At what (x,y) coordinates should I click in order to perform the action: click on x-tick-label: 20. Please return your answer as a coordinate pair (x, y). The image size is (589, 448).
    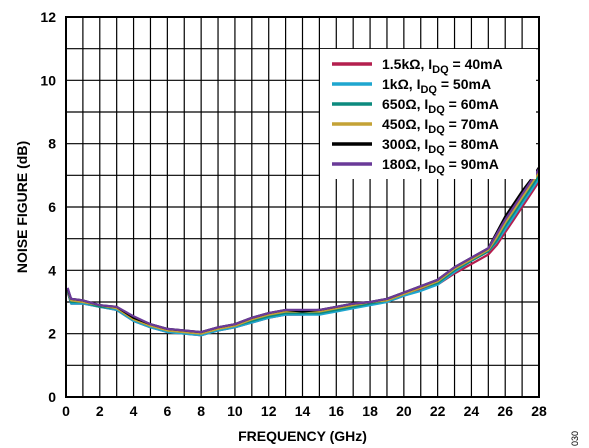
    Looking at the image, I should click on (404, 411).